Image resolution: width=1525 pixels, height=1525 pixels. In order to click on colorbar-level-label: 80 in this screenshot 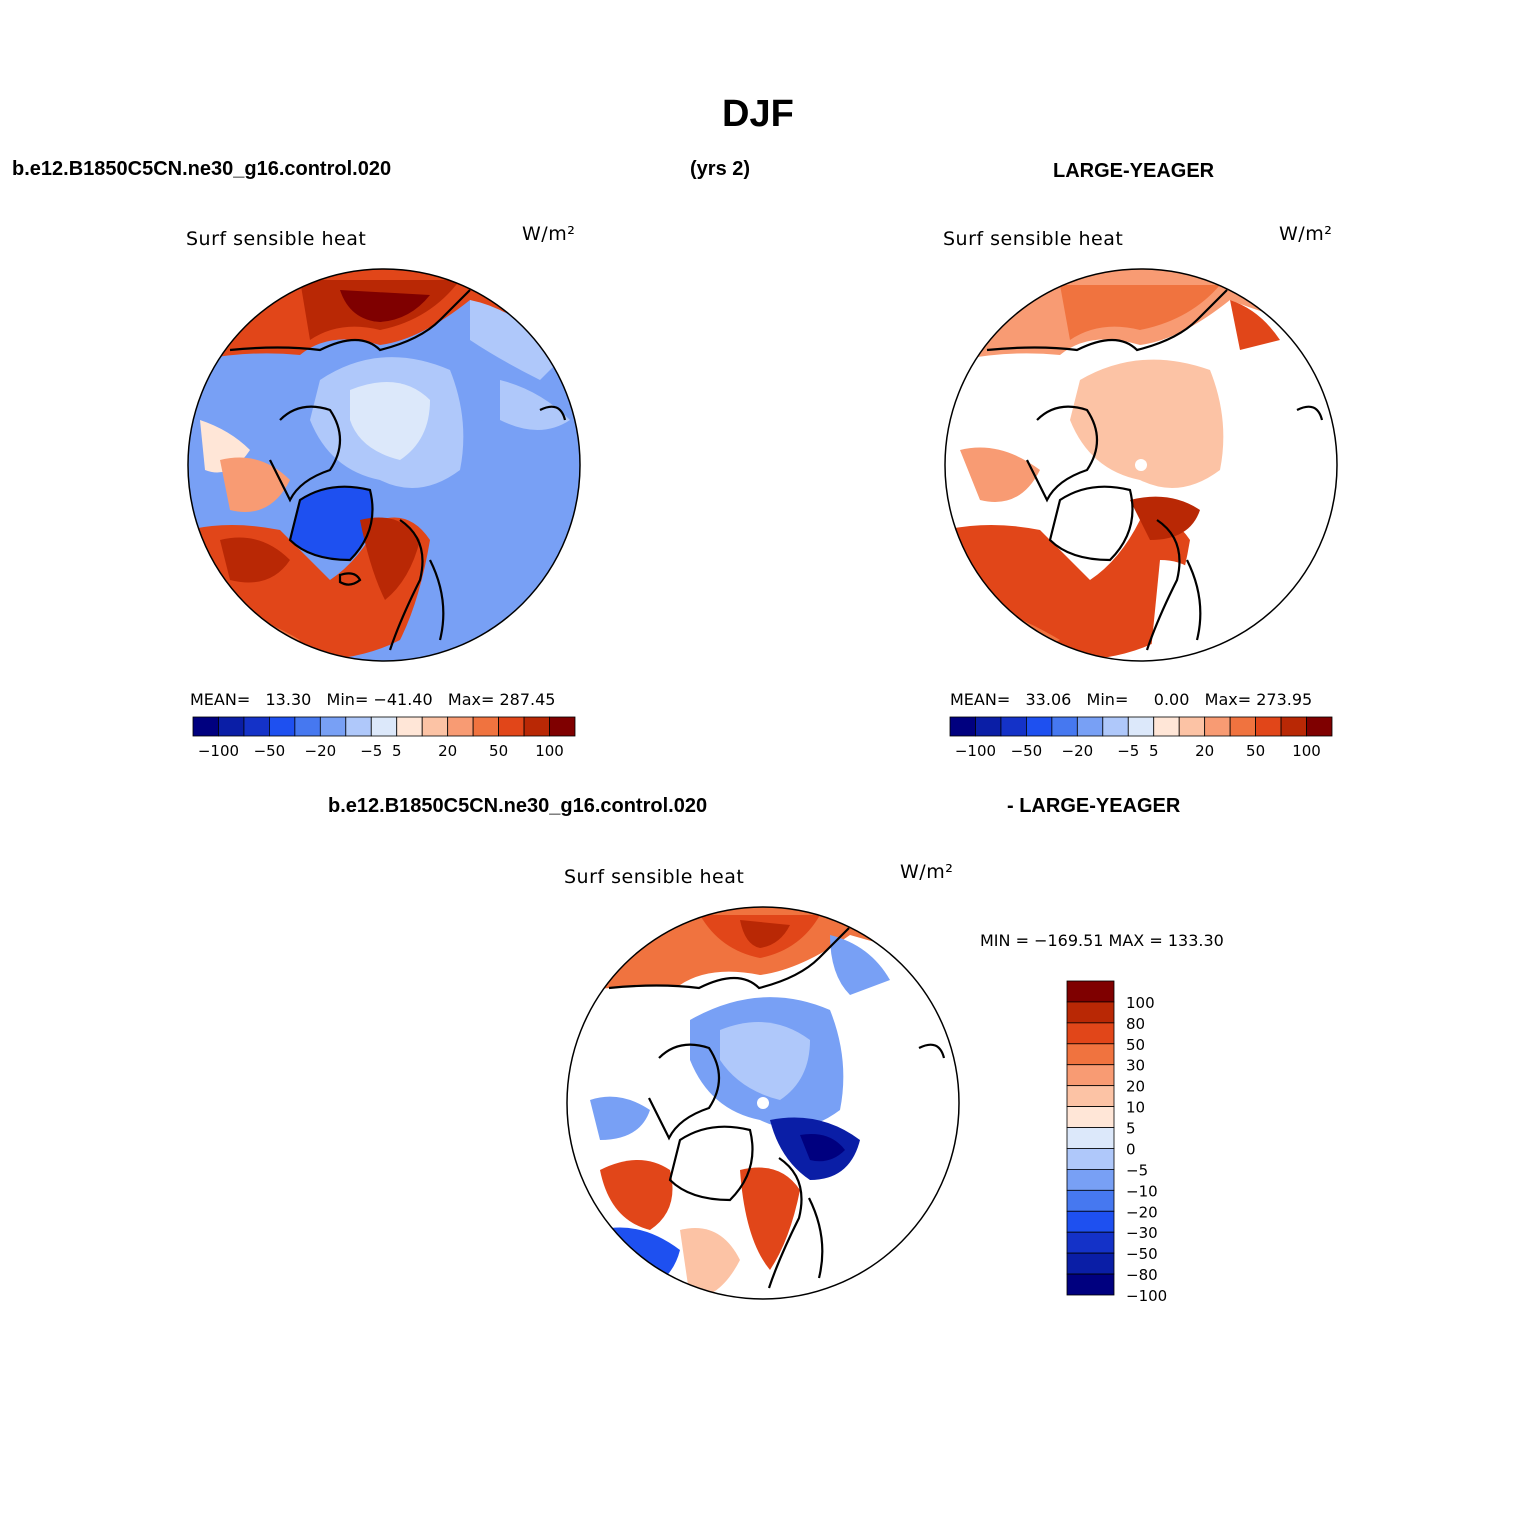, I will do `click(1135, 1024)`.